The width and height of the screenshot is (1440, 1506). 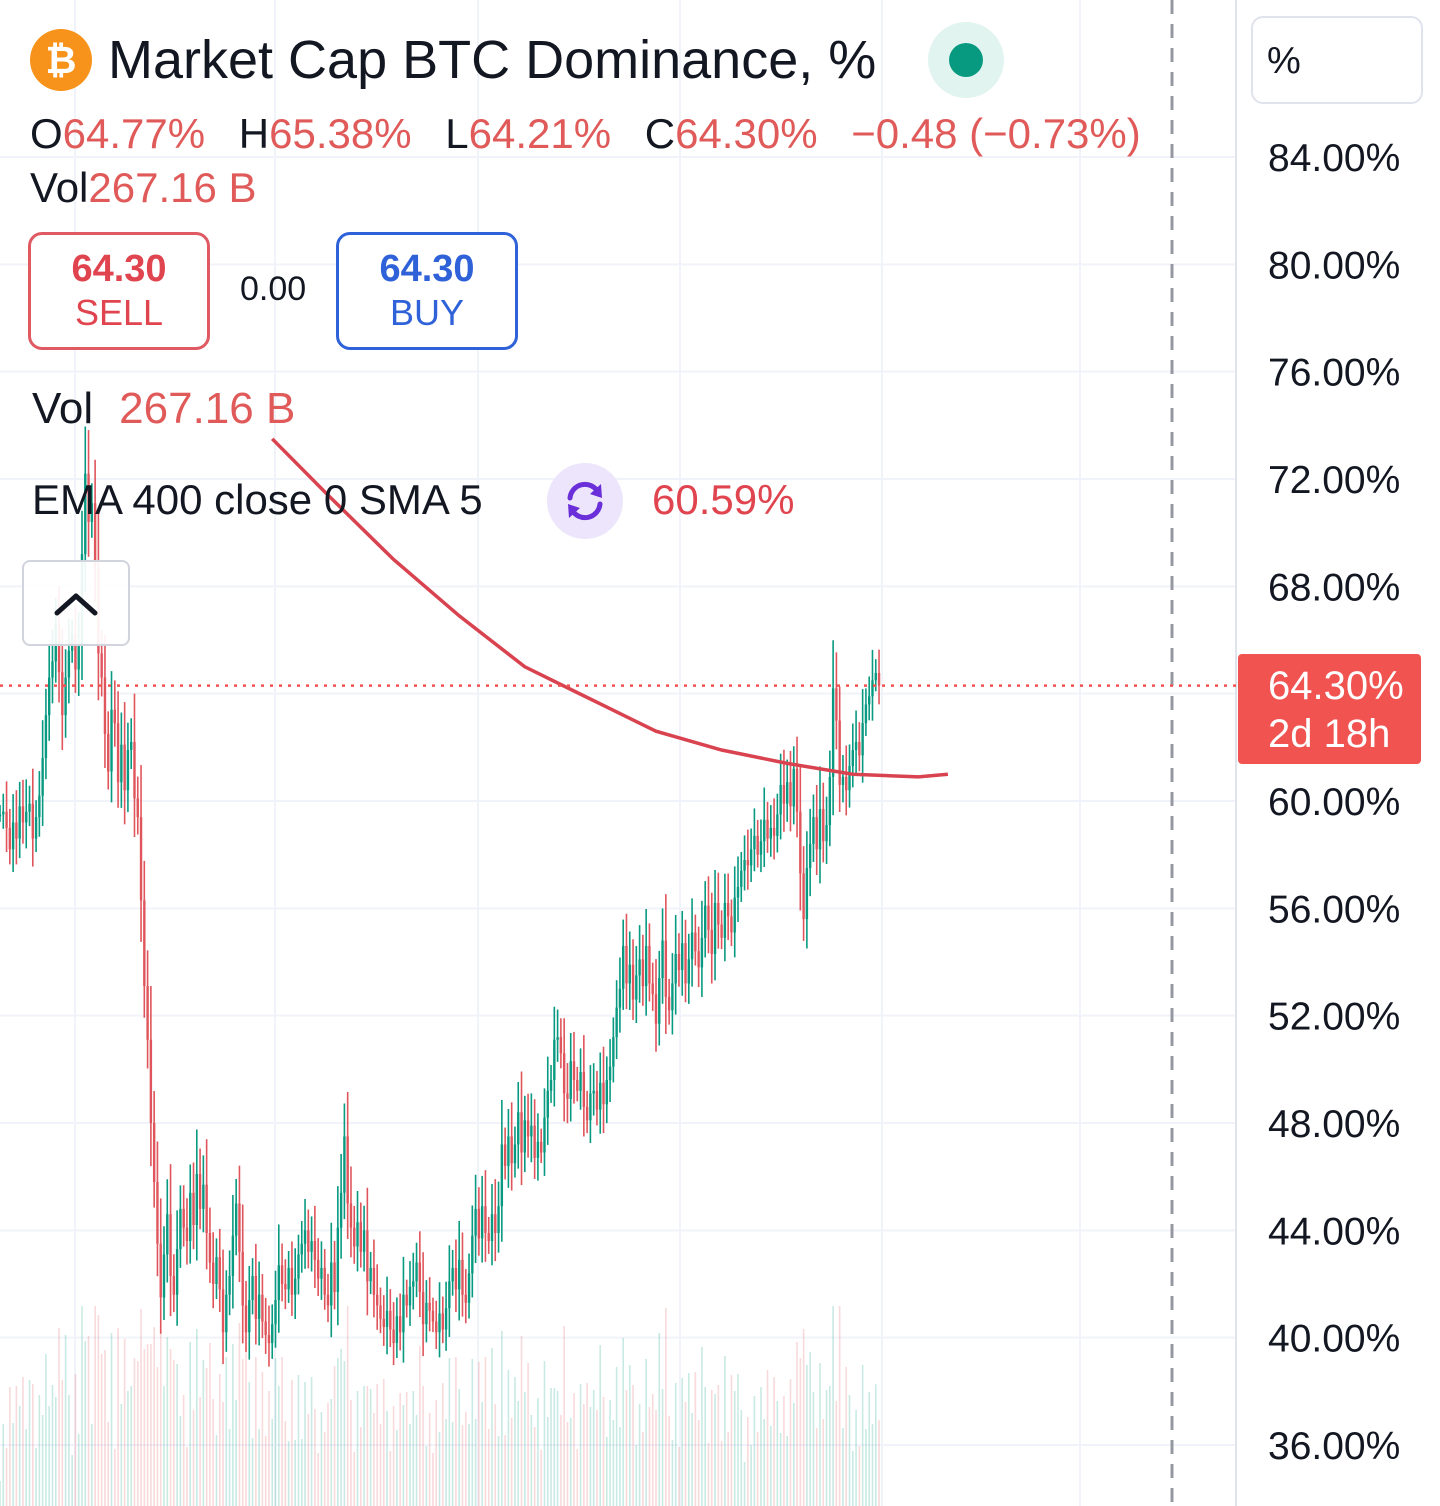 What do you see at coordinates (585, 501) in the screenshot?
I see `refresh-icon` at bounding box center [585, 501].